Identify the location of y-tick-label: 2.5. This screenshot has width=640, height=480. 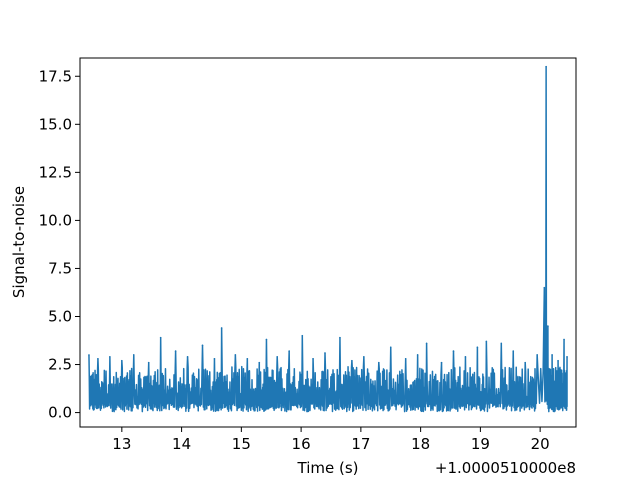
(60, 365).